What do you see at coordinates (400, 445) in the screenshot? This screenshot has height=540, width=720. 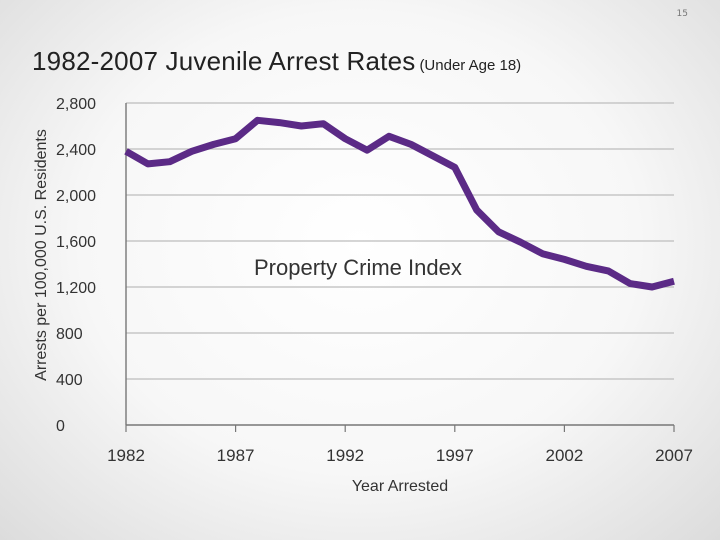 I see `x-axis-ticks: 1982 1987 1992 1997 2002 2007` at bounding box center [400, 445].